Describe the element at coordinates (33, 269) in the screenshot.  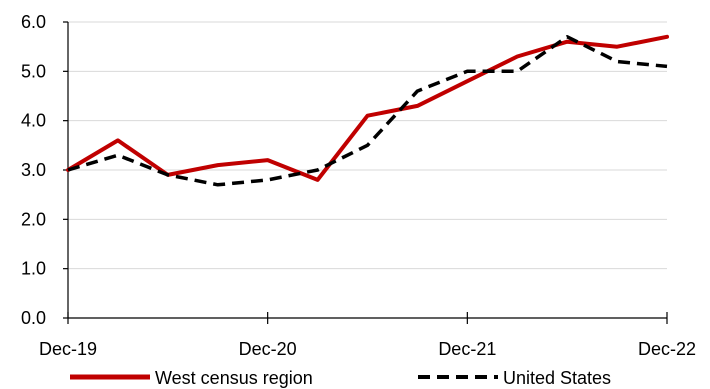
I see `y-tick-label: 1.0` at that location.